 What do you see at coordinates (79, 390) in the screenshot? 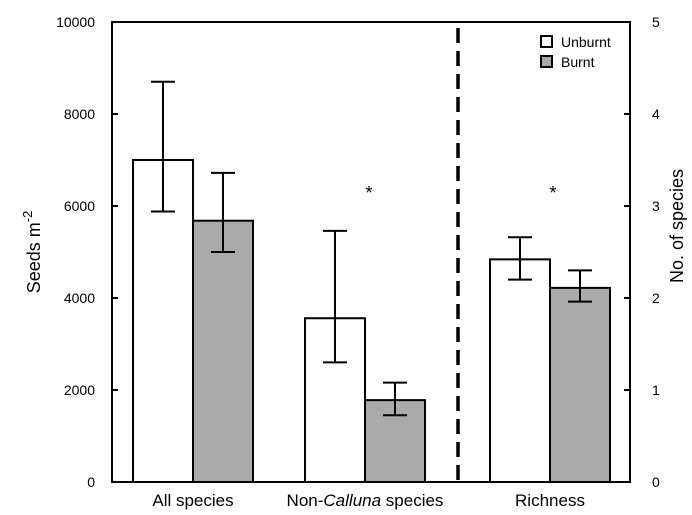
I see `left-tick-label-1: 2000` at bounding box center [79, 390].